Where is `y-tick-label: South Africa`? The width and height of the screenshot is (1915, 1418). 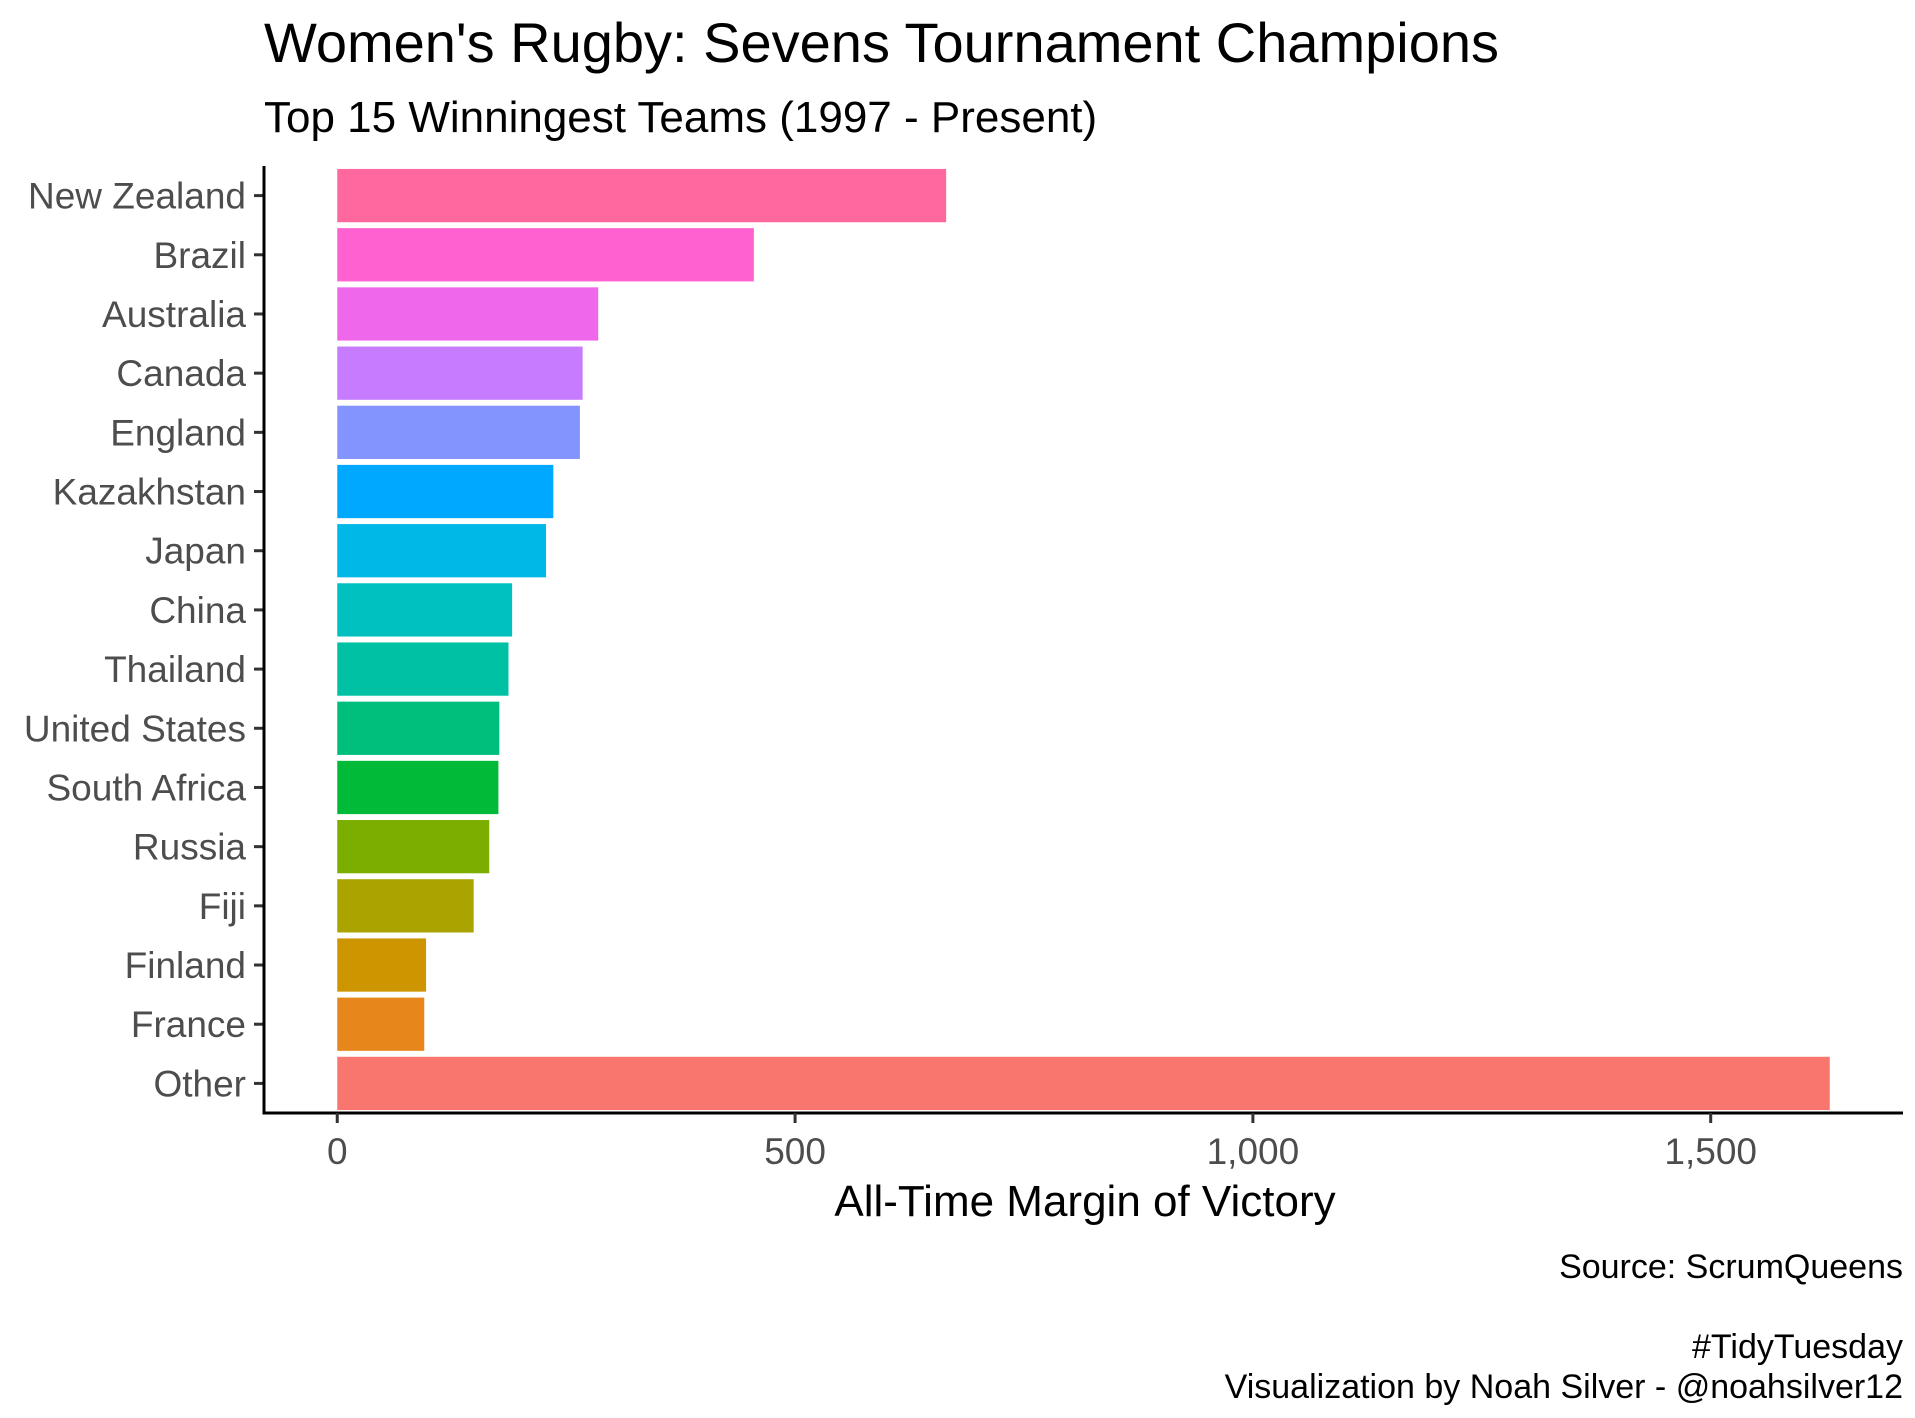
y-tick-label: South Africa is located at coordinates (146, 787).